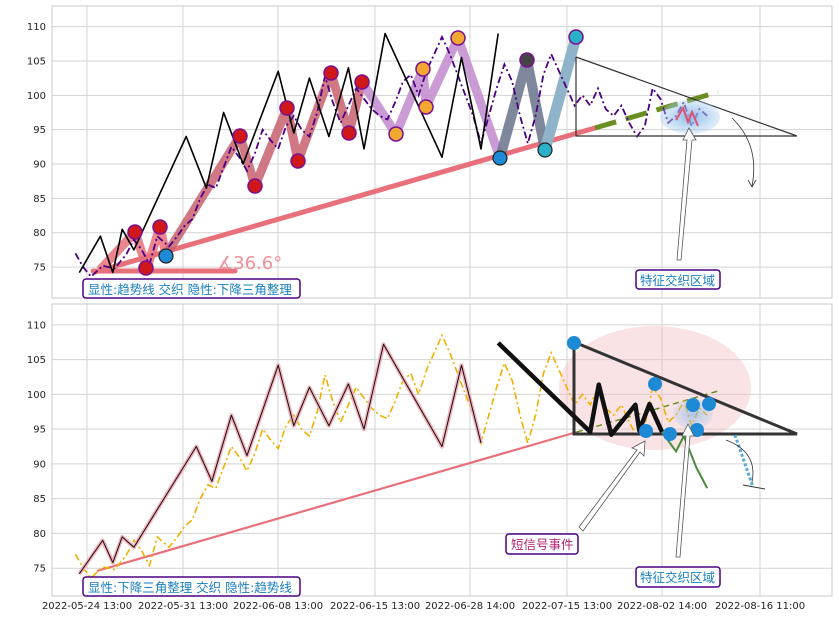 The image size is (839, 617). What do you see at coordinates (686, 194) in the screenshot?
I see `top-feature-pointer` at bounding box center [686, 194].